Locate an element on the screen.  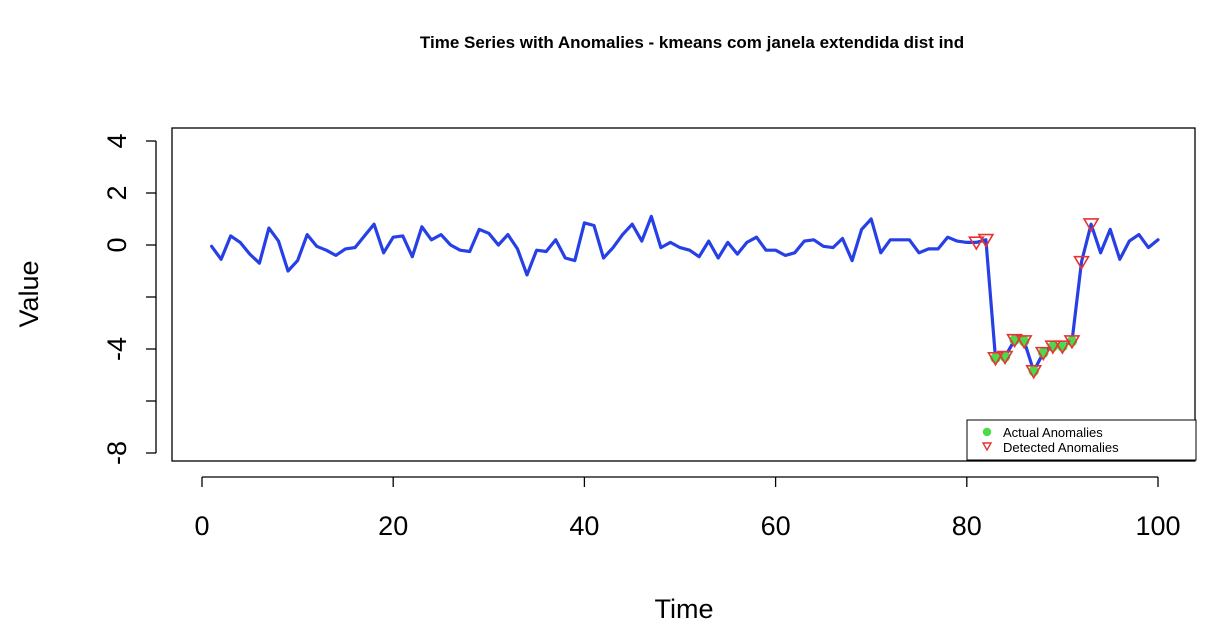
x-tick-label: 100 is located at coordinates (1157, 526).